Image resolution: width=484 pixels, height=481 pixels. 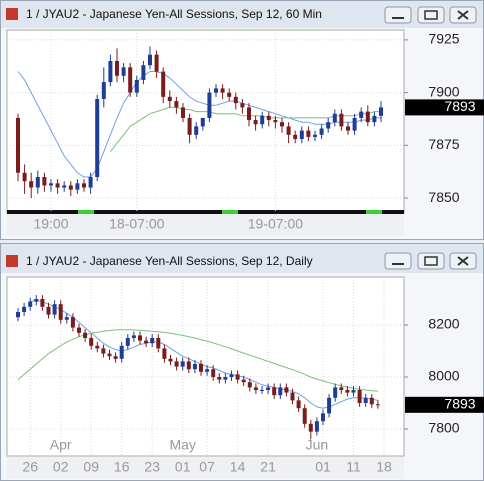 I want to click on x-tick-label: 09, so click(x=91, y=467).